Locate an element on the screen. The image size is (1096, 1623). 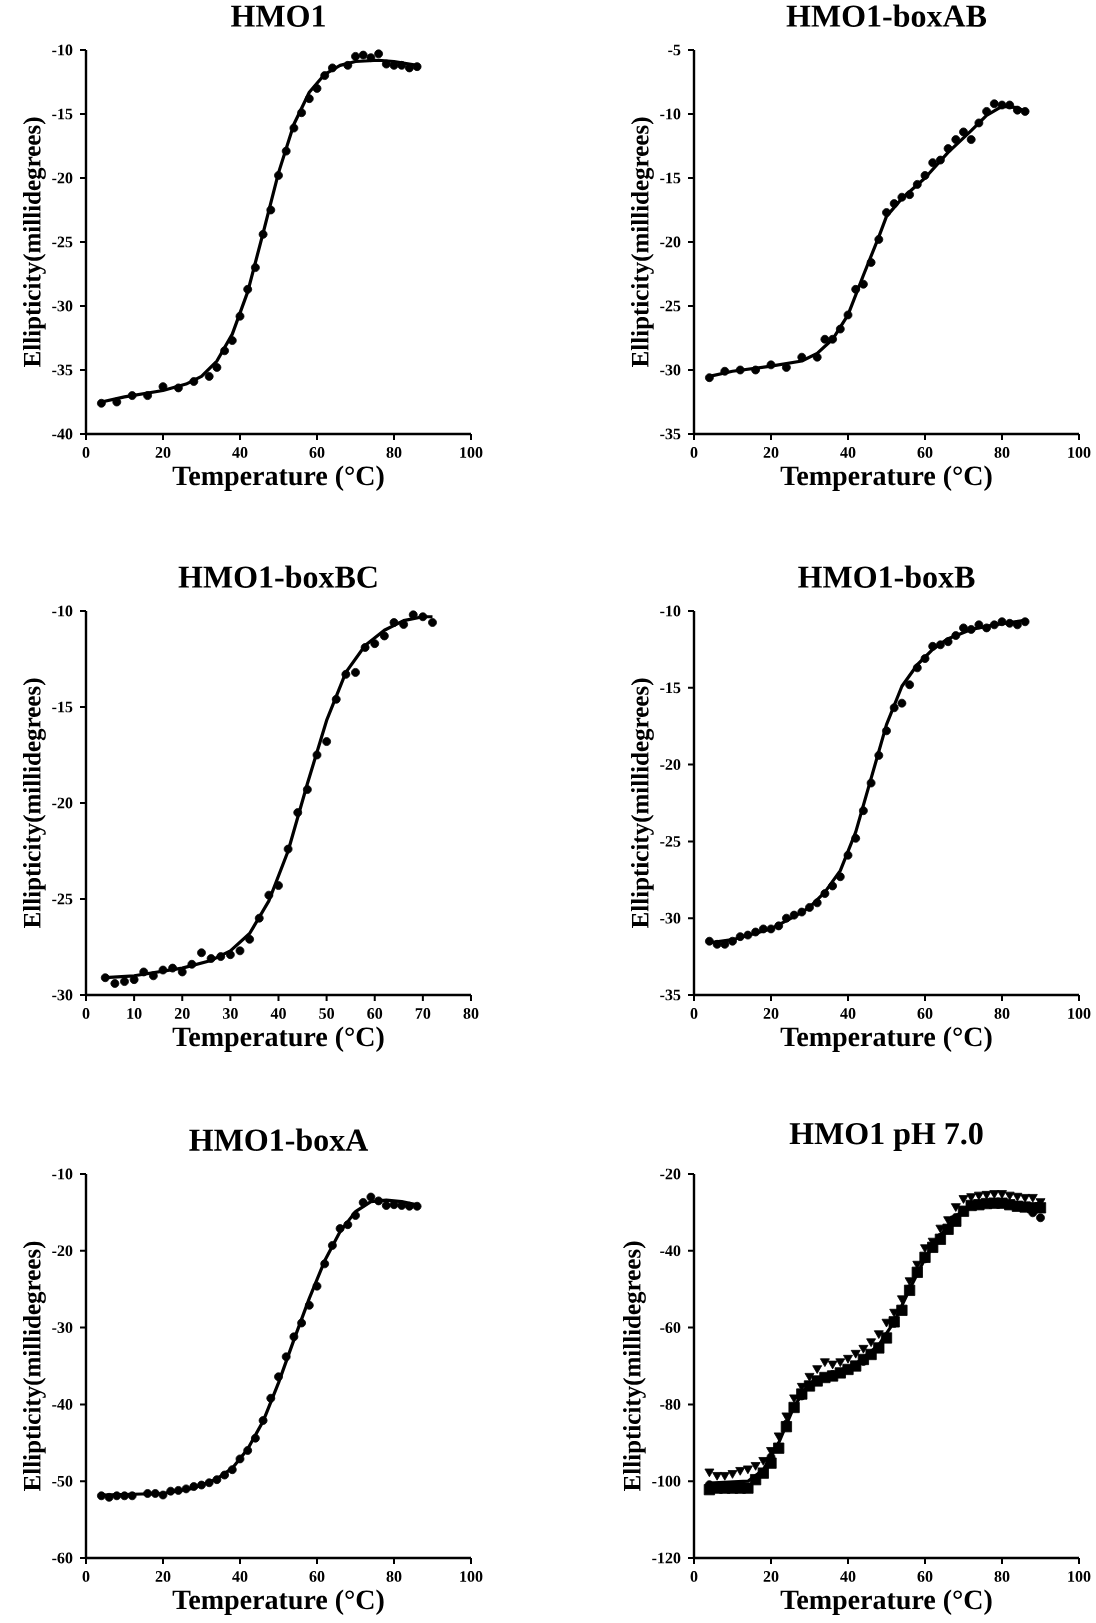
x-tick-label: 70 is located at coordinates (423, 1013).